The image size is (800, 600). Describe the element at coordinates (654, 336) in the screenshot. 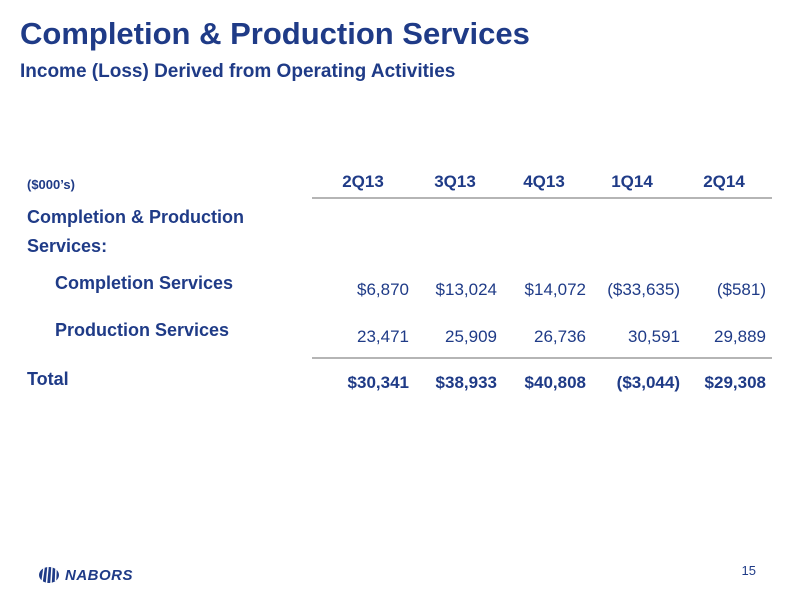

I see `table-cell: 30,591` at that location.